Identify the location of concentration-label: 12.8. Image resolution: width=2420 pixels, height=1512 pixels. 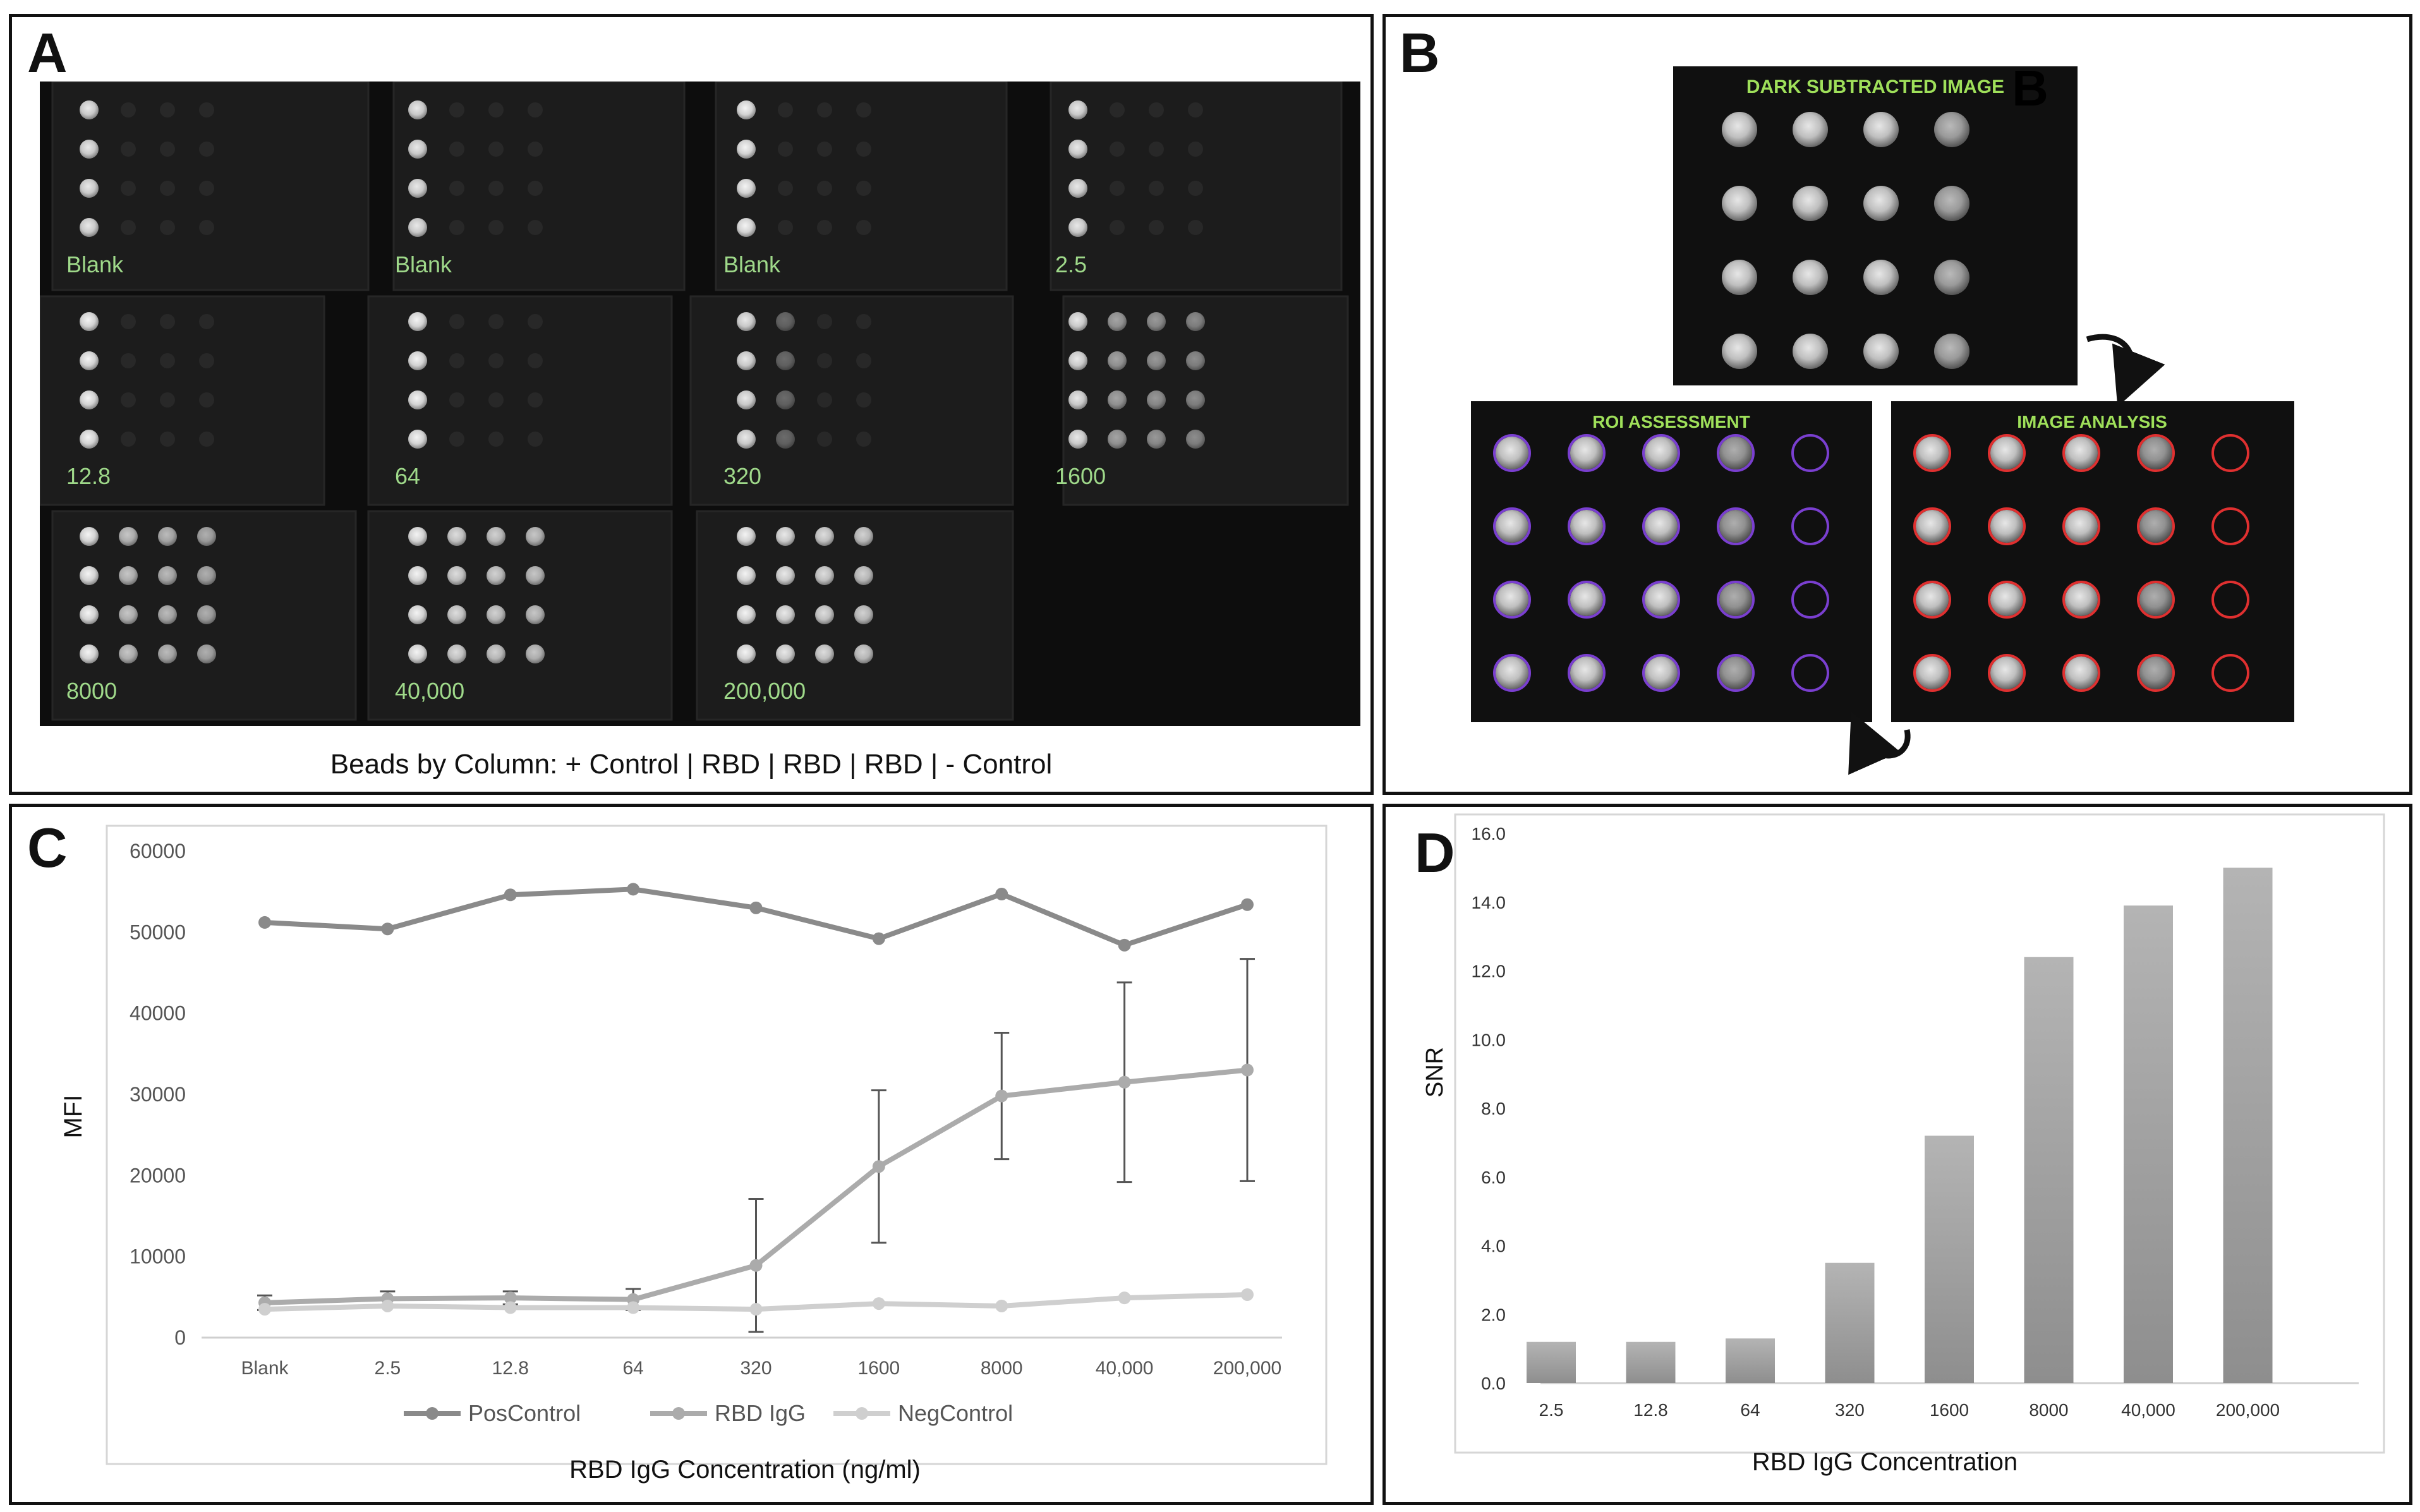
(89, 476).